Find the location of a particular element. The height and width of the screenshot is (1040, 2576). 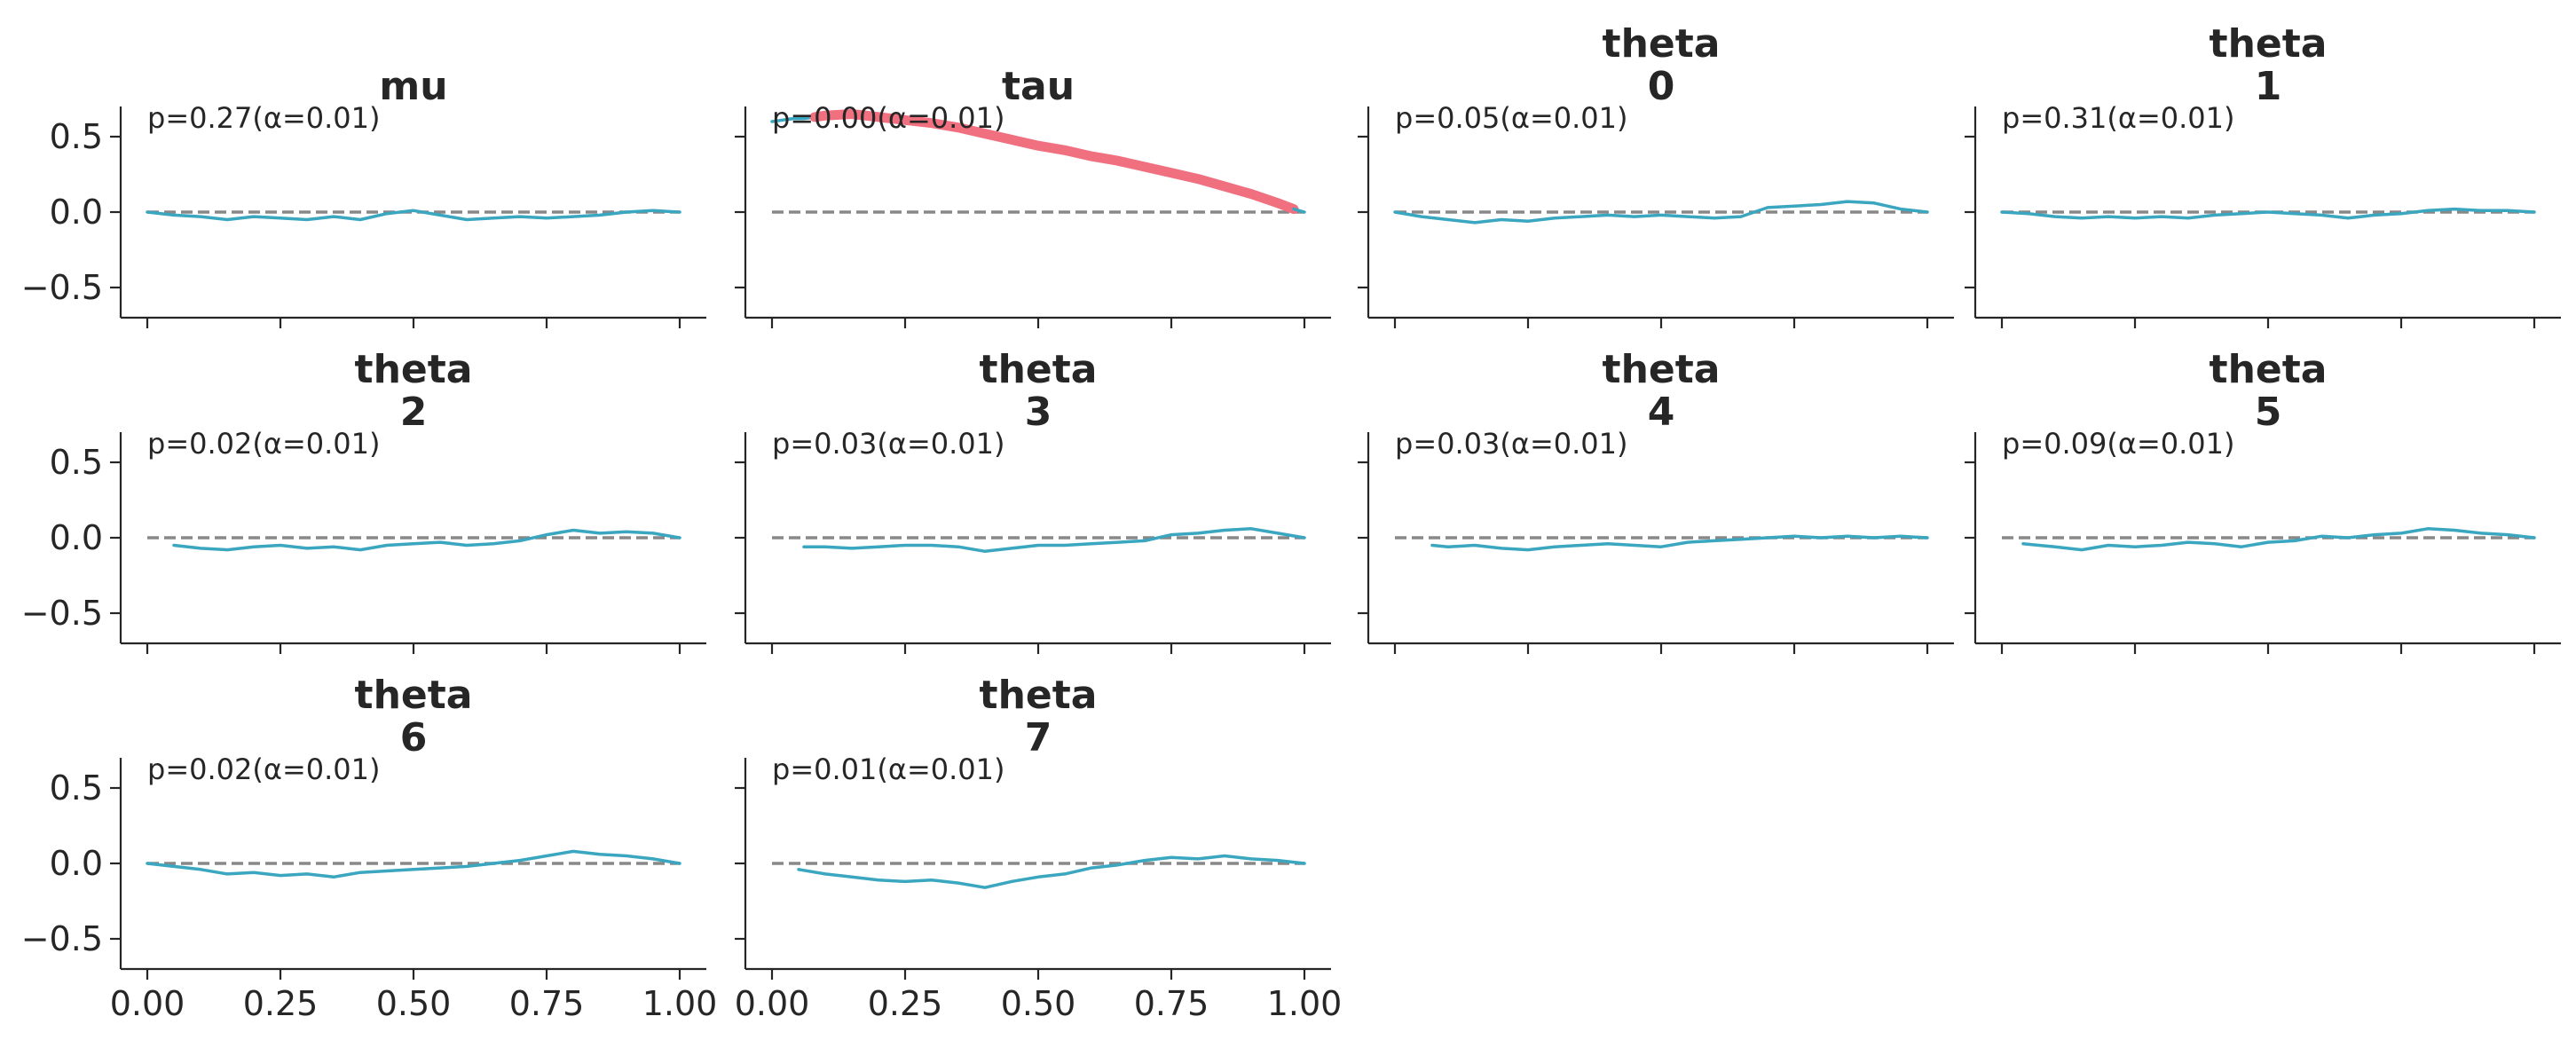

panel-title-6-line-1: 4 is located at coordinates (1662, 412).